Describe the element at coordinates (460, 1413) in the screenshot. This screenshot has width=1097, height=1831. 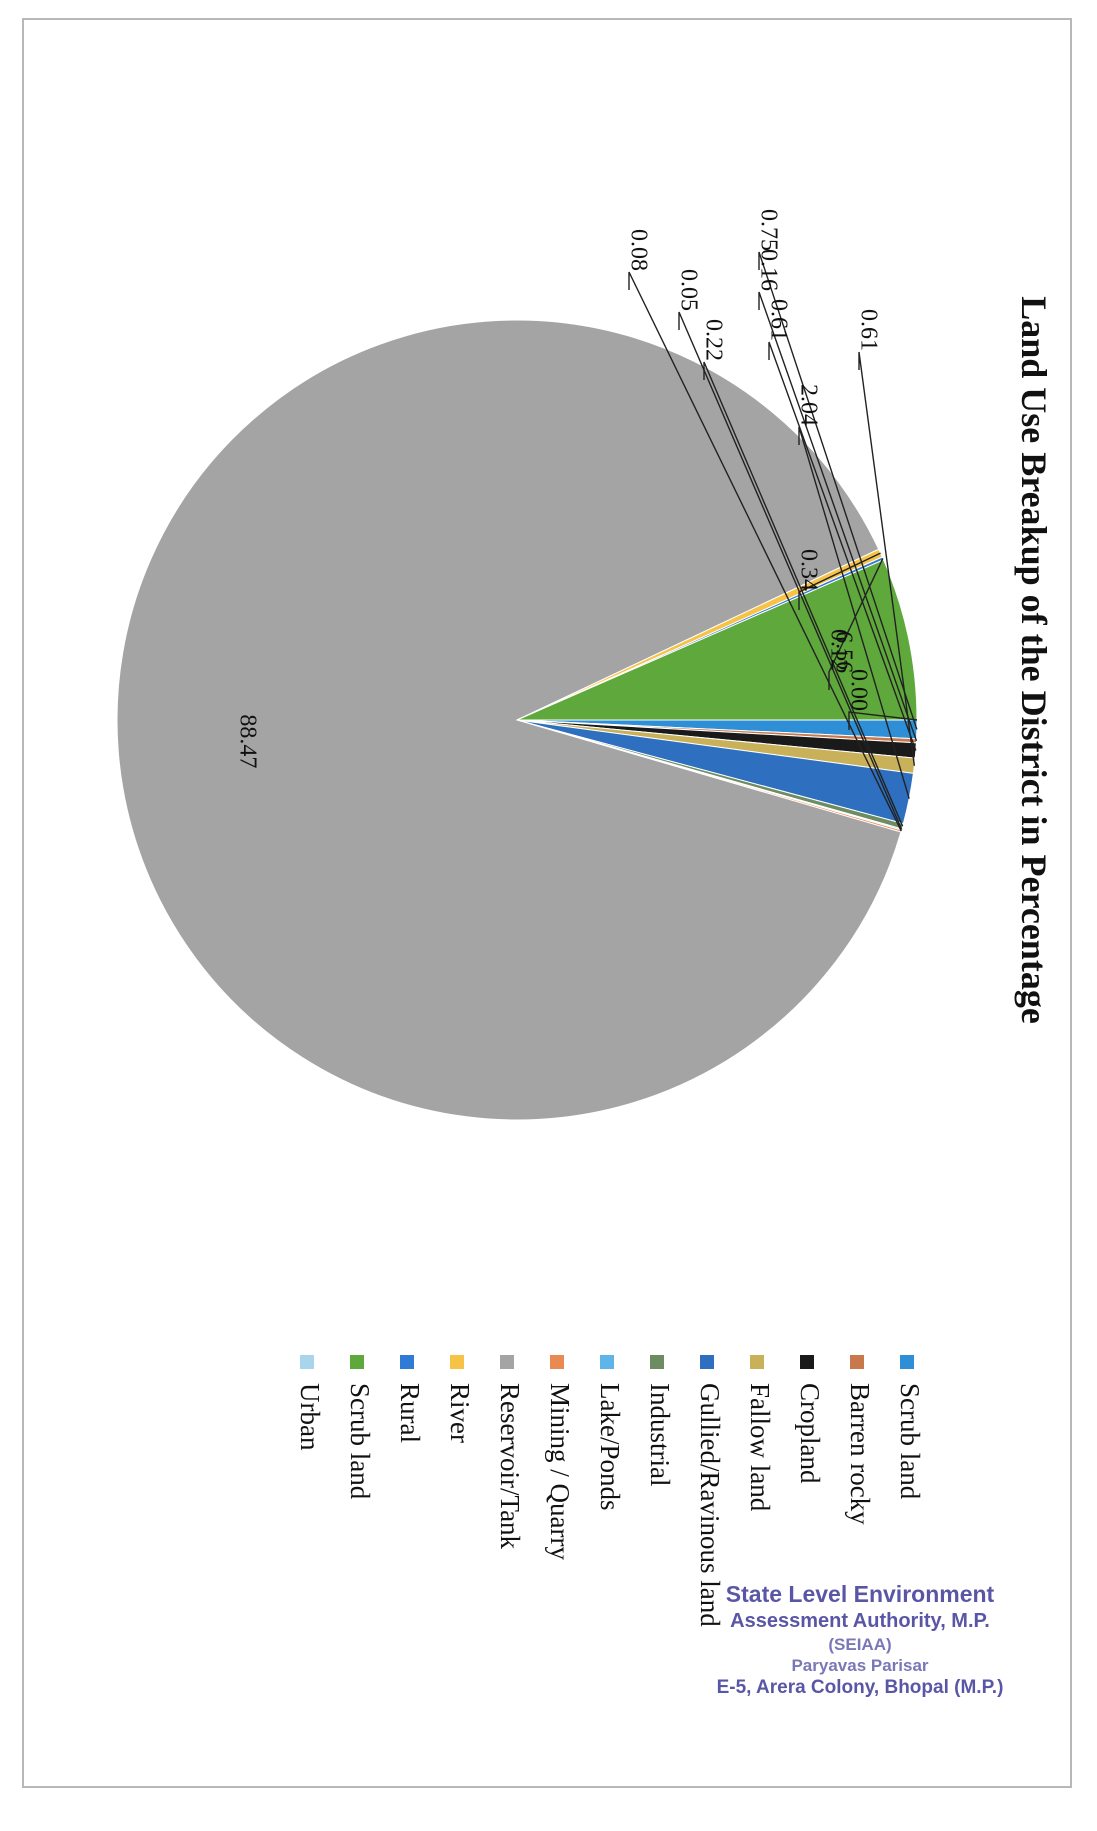
I see `legend-label: River` at that location.